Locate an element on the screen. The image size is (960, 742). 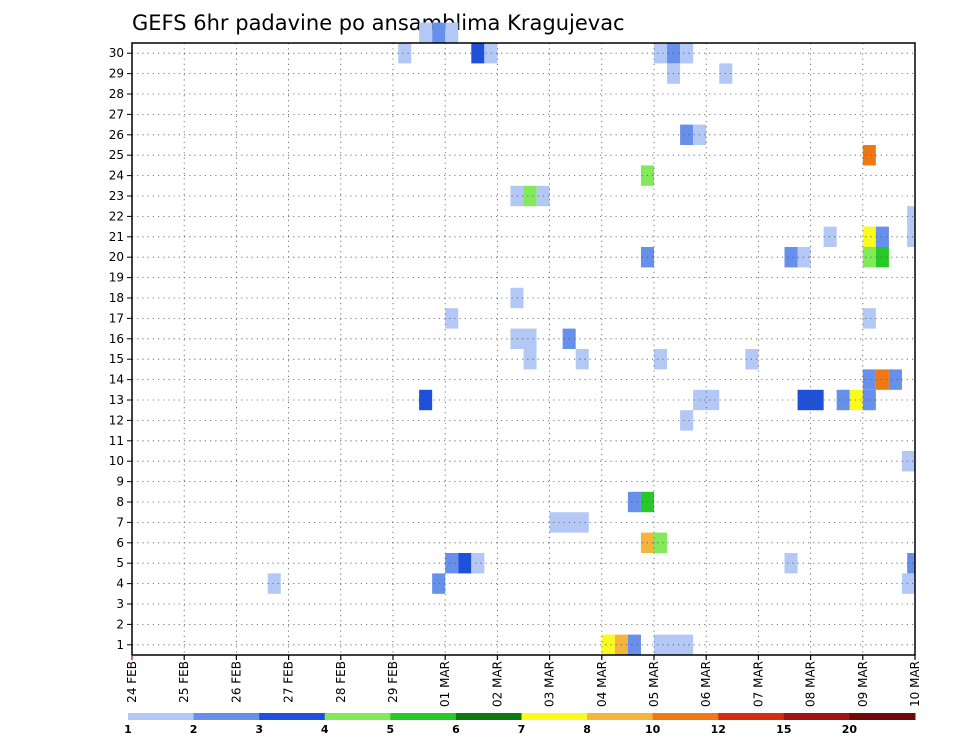
y-tick-label: 12 is located at coordinates (116, 420).